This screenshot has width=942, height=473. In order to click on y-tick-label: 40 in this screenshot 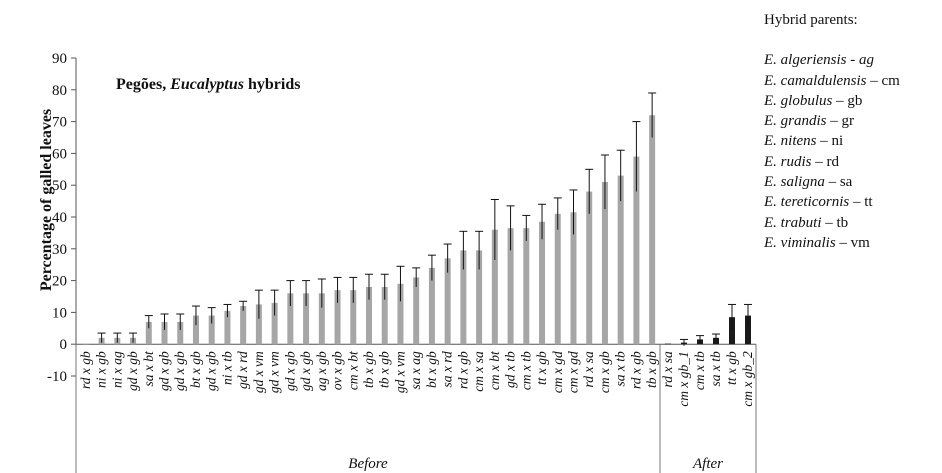, I will do `click(59, 218)`.